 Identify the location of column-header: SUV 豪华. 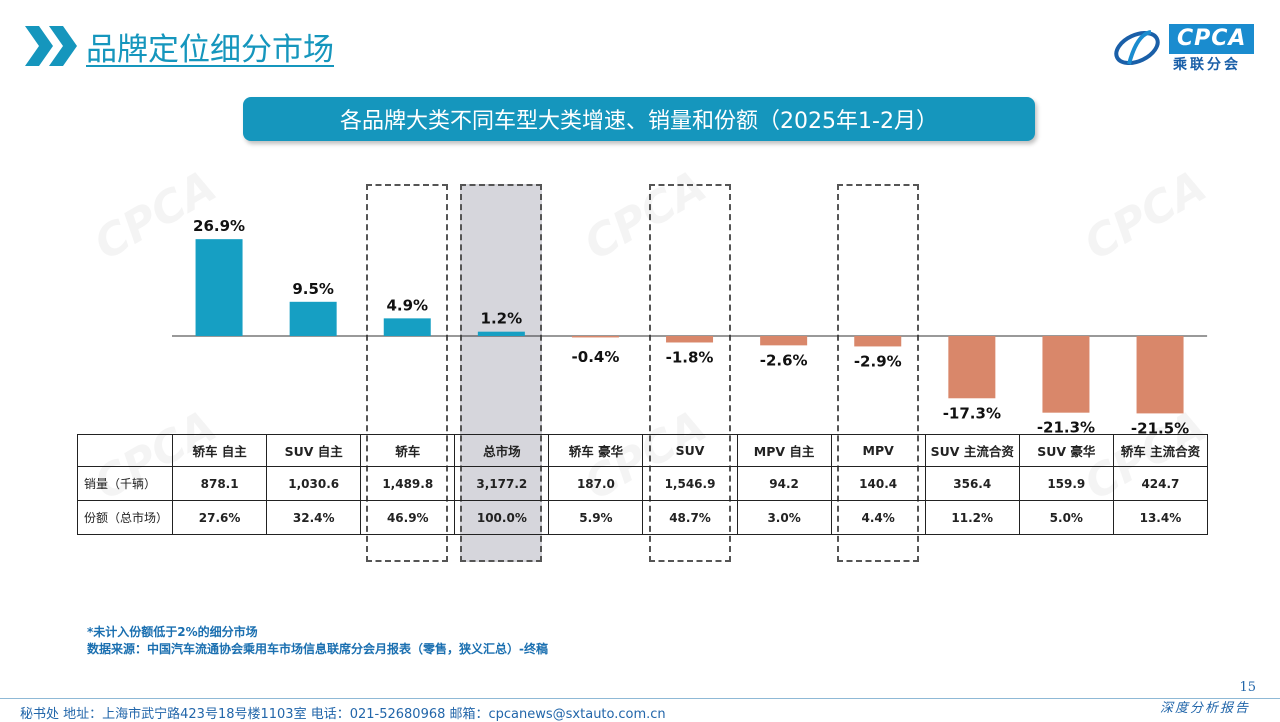
(1066, 450).